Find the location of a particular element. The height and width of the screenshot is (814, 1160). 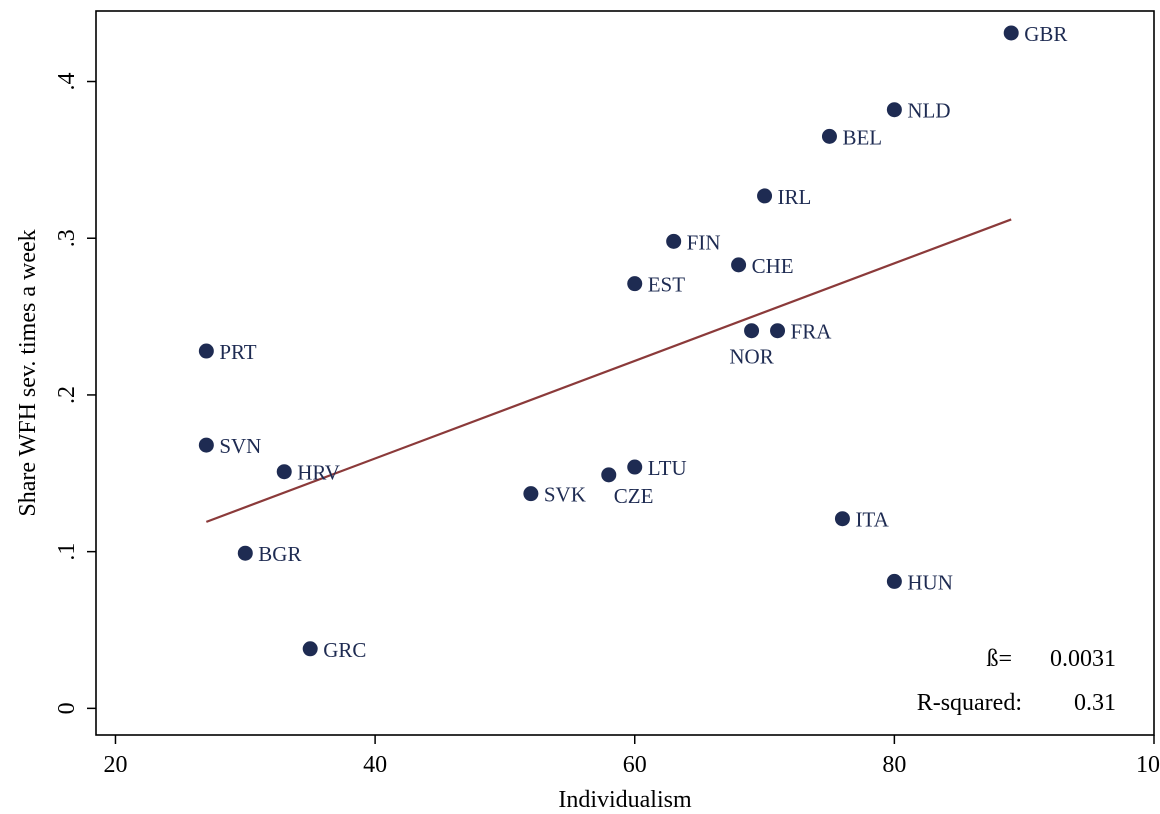

point-label-svn: SVN is located at coordinates (240, 446).